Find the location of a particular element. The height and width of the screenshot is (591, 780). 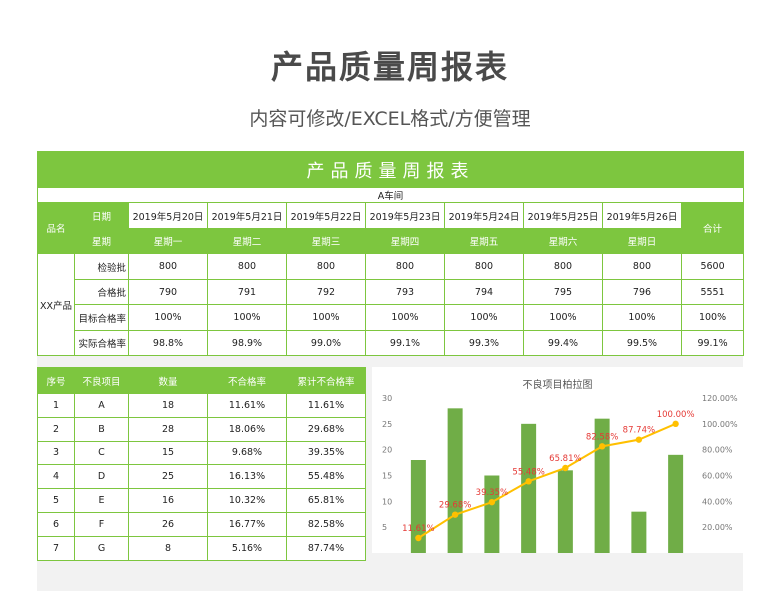

cell-rate: 16.77% is located at coordinates (247, 524).